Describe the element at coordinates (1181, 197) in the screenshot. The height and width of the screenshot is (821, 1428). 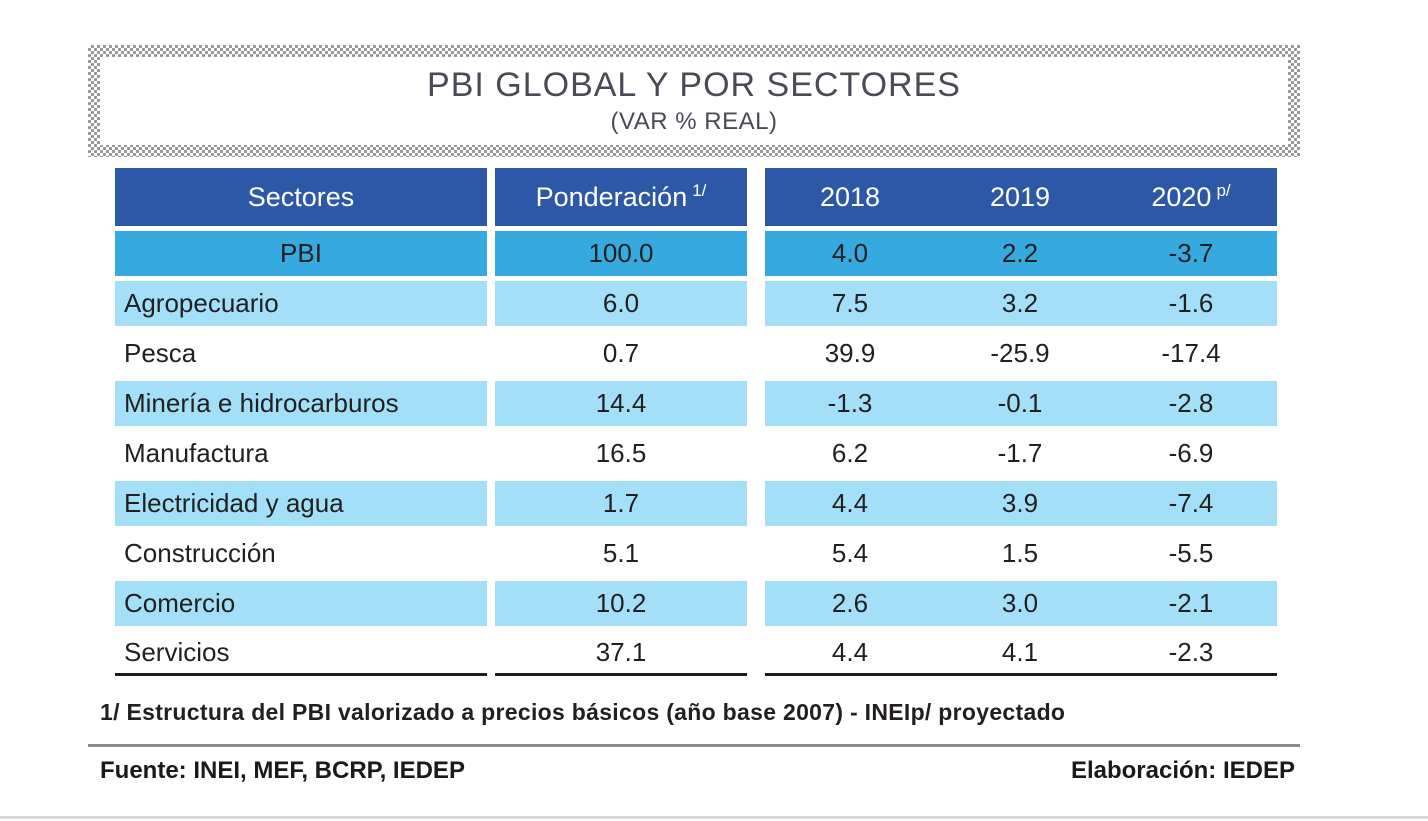
I see `header-2020-label: 2020` at that location.